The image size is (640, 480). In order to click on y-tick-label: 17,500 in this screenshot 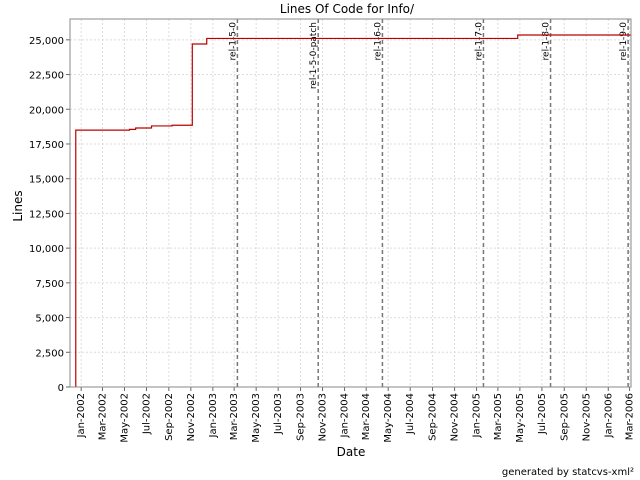, I will do `click(46, 145)`.